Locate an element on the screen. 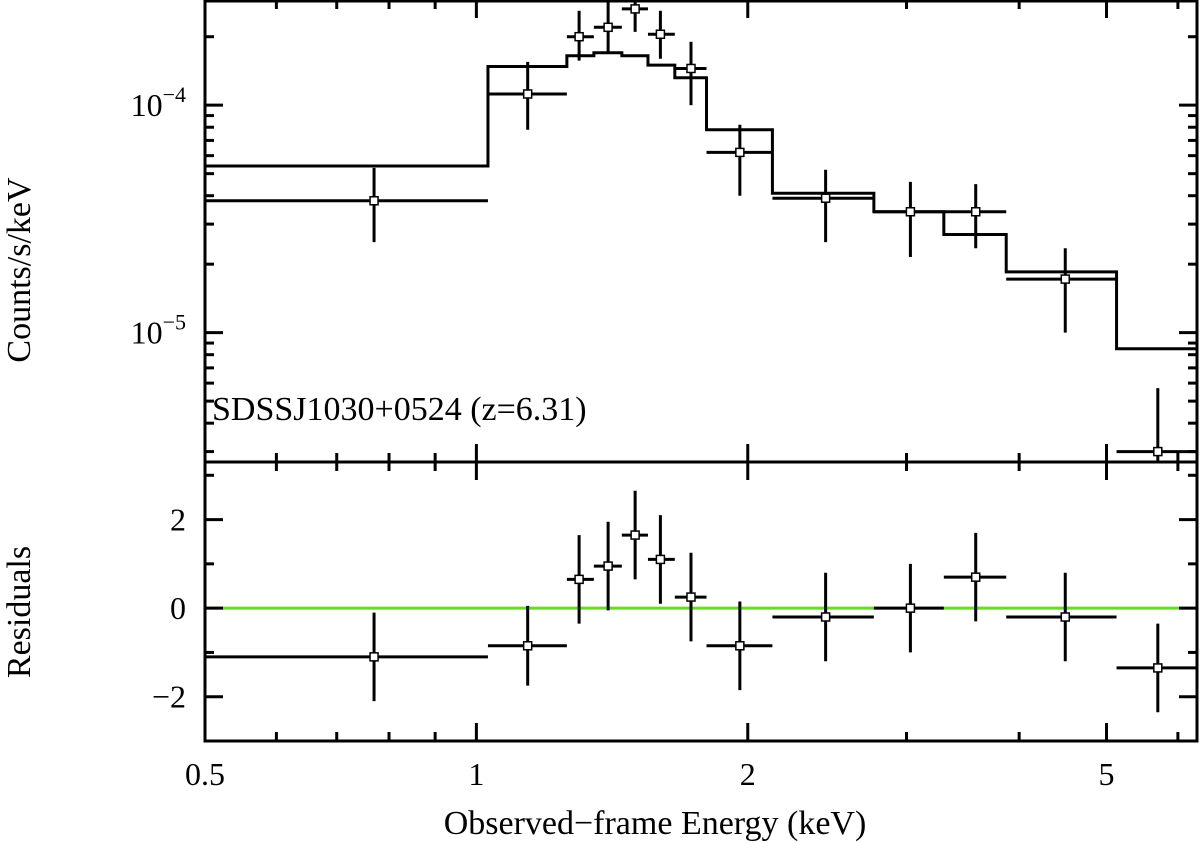  x-tick-label: 5 is located at coordinates (1107, 774).